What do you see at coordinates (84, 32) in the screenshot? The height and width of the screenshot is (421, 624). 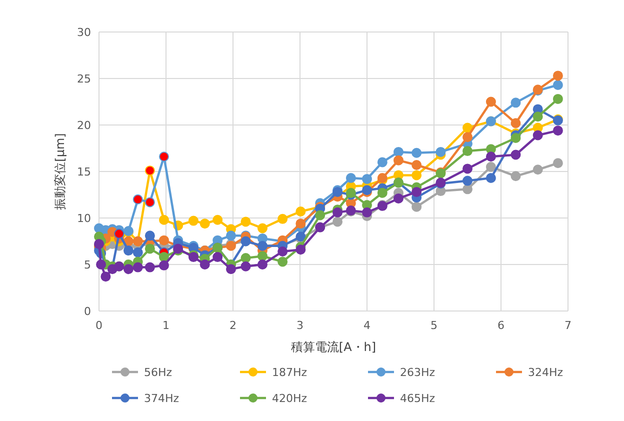 I see `y-tick-label: 30` at bounding box center [84, 32].